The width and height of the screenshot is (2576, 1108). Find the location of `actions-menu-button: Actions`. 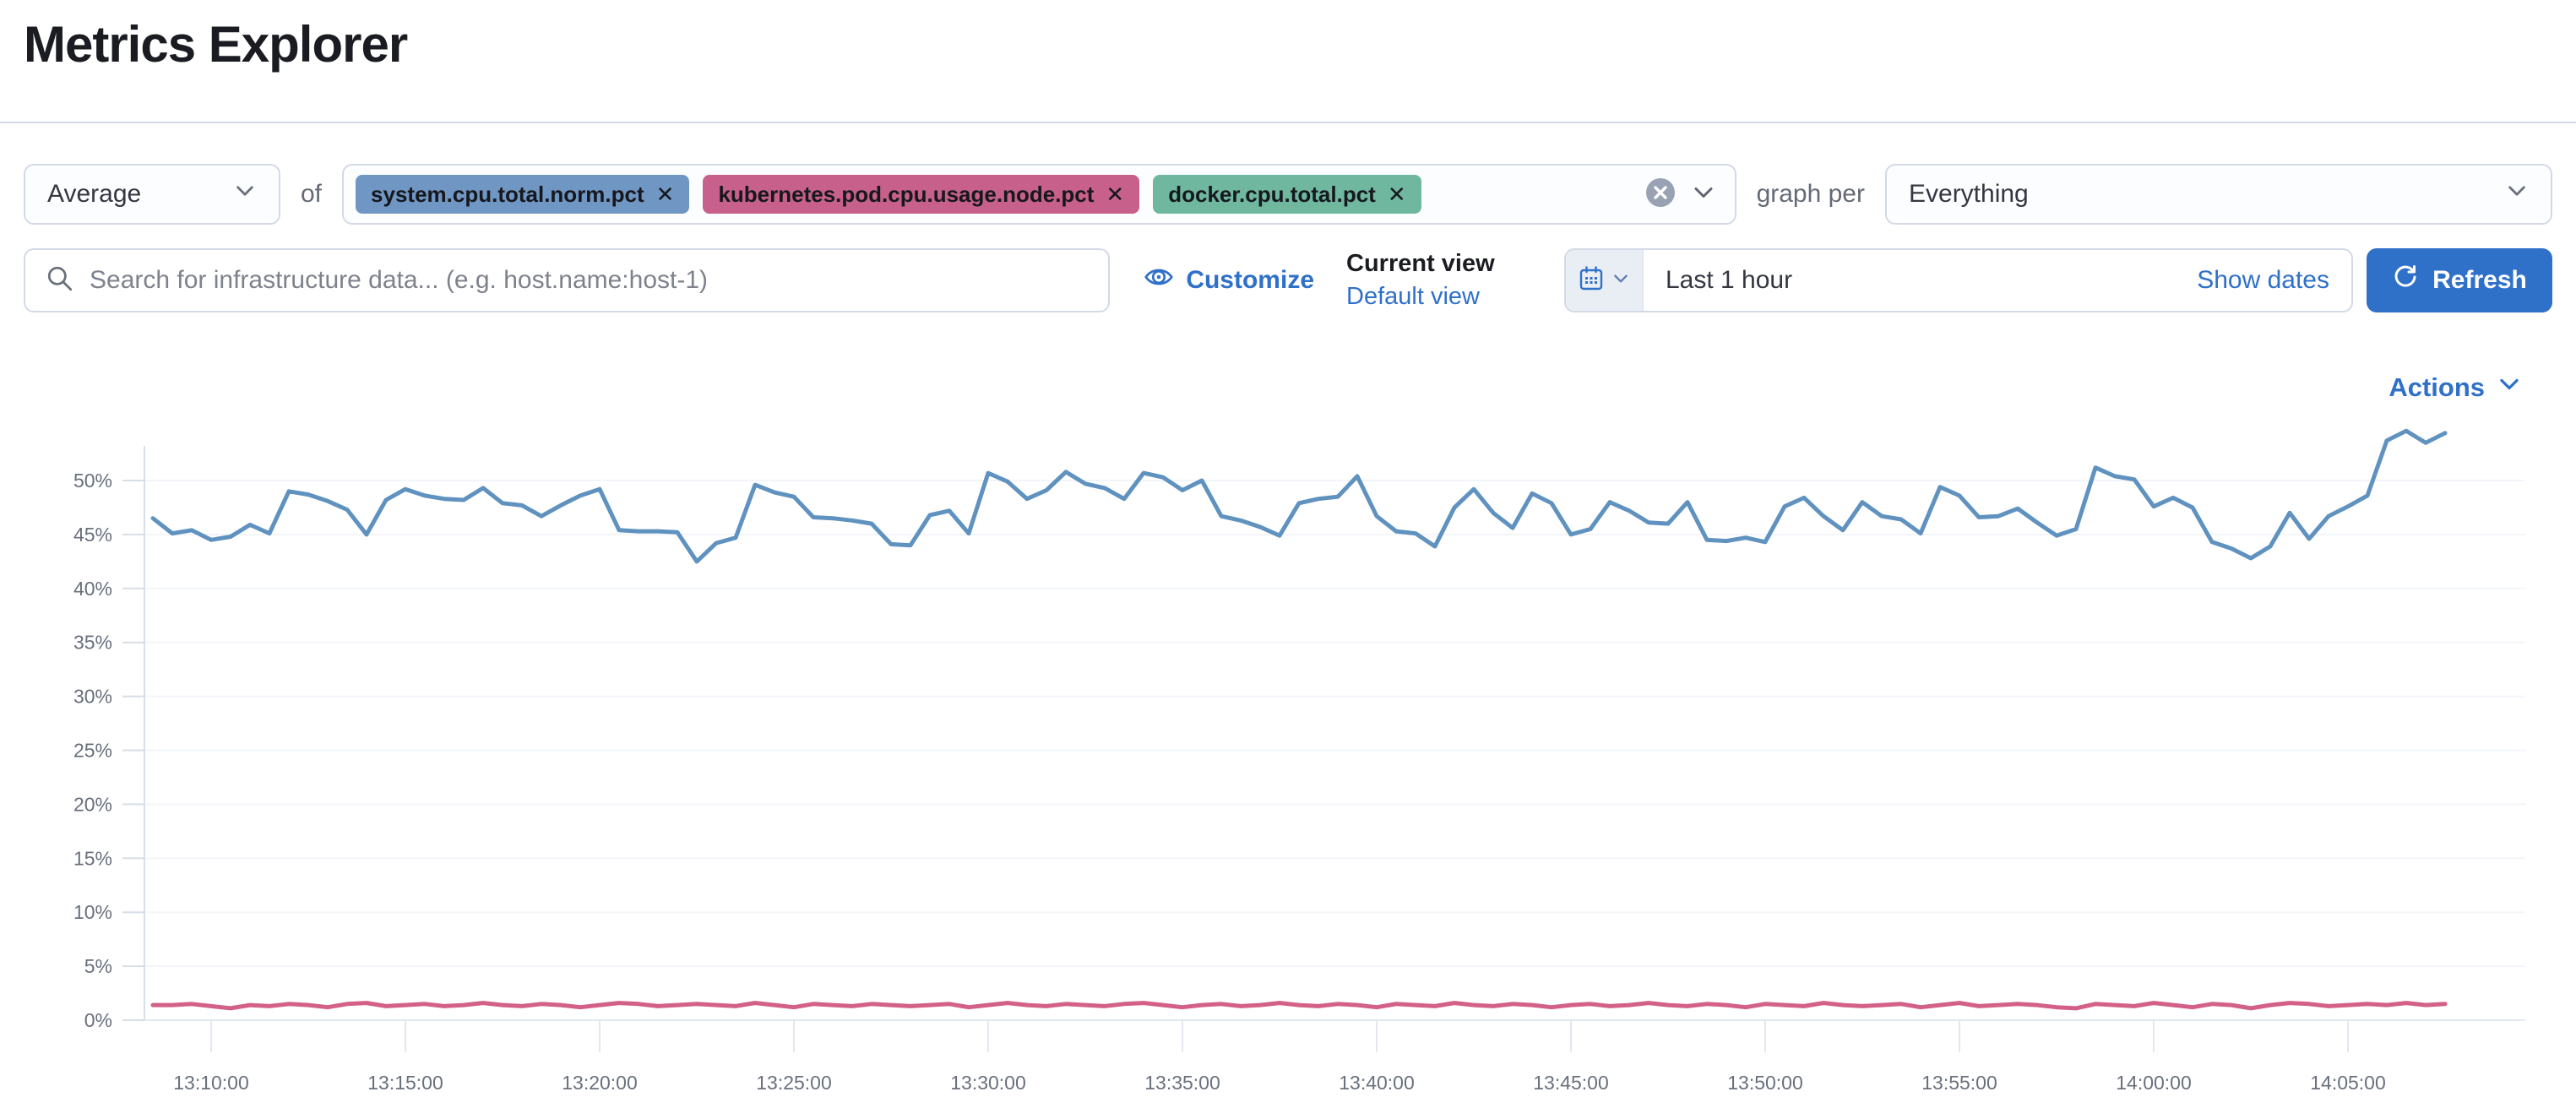

actions-menu-button: Actions is located at coordinates (2455, 388).